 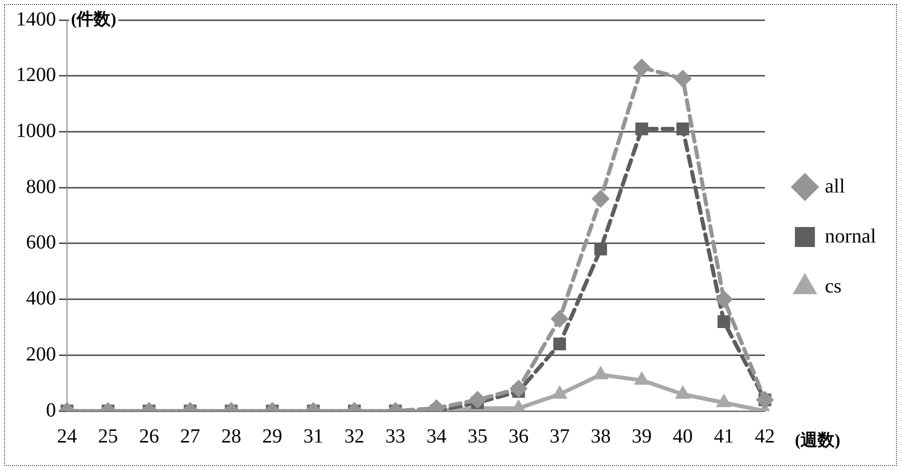 I want to click on legend-label: cs, so click(x=833, y=286).